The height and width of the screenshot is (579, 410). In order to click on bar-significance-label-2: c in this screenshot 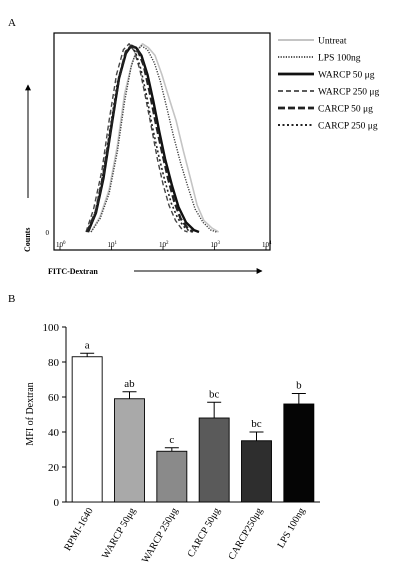, I will do `click(171, 440)`.